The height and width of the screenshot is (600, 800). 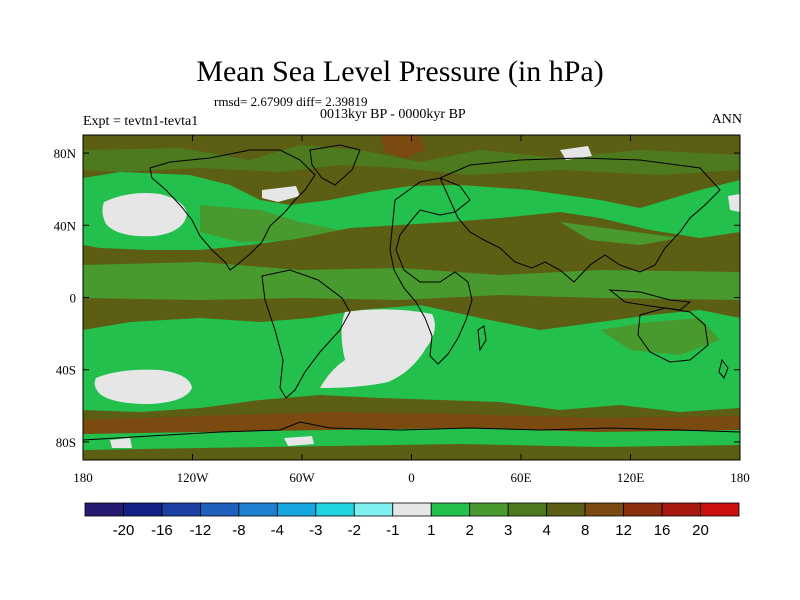 What do you see at coordinates (546, 530) in the screenshot?
I see `colorbar-label: 4` at bounding box center [546, 530].